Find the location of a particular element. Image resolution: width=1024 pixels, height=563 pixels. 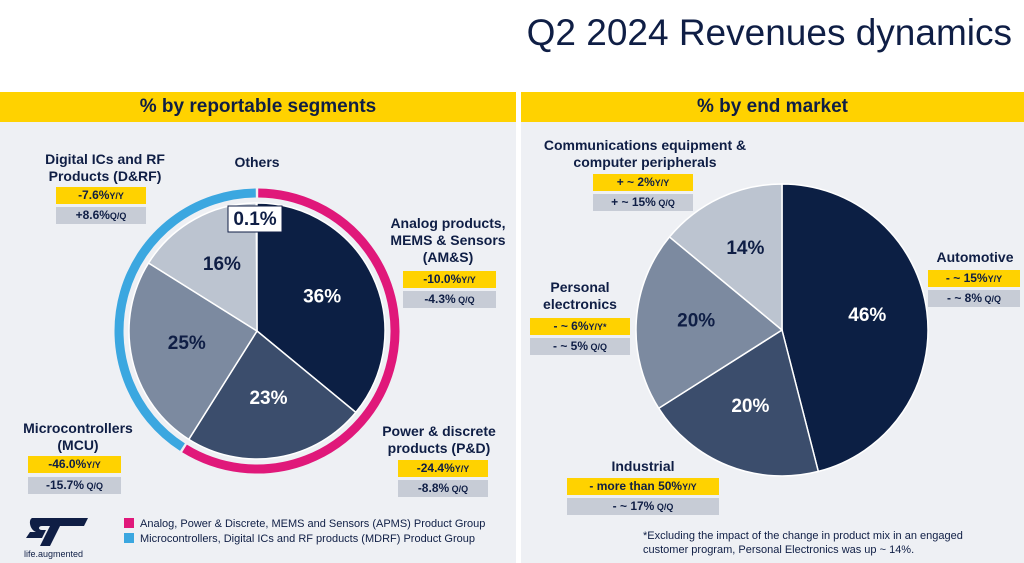

ams-yy: -10.0%Y/Y is located at coordinates (449, 279).